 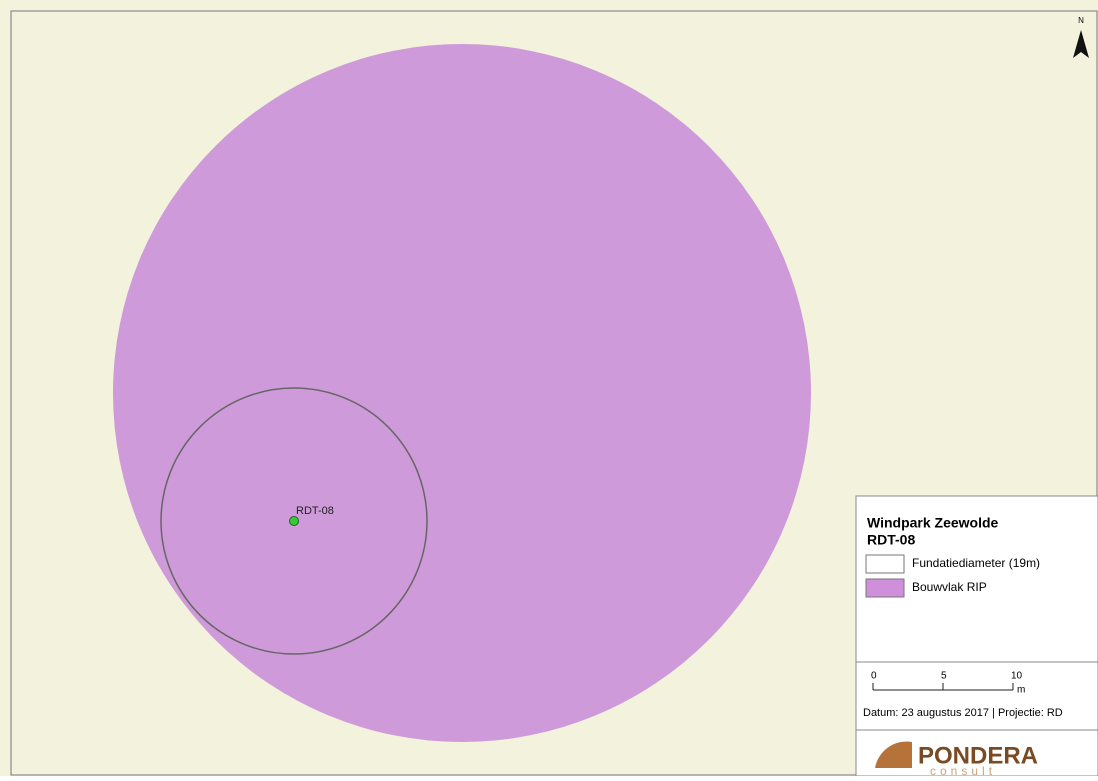 What do you see at coordinates (1021, 690) in the screenshot?
I see `scale-unit: m` at bounding box center [1021, 690].